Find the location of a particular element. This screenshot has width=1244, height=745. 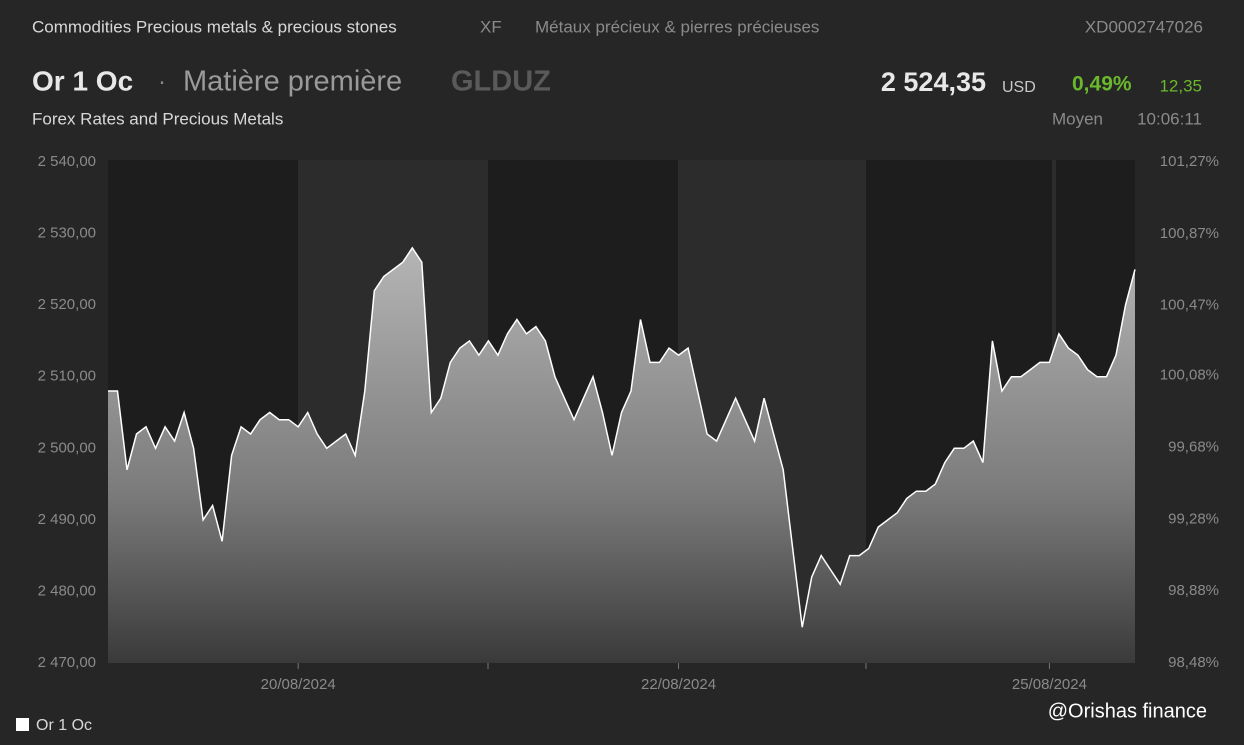

ticker: GLDUZ is located at coordinates (501, 82).